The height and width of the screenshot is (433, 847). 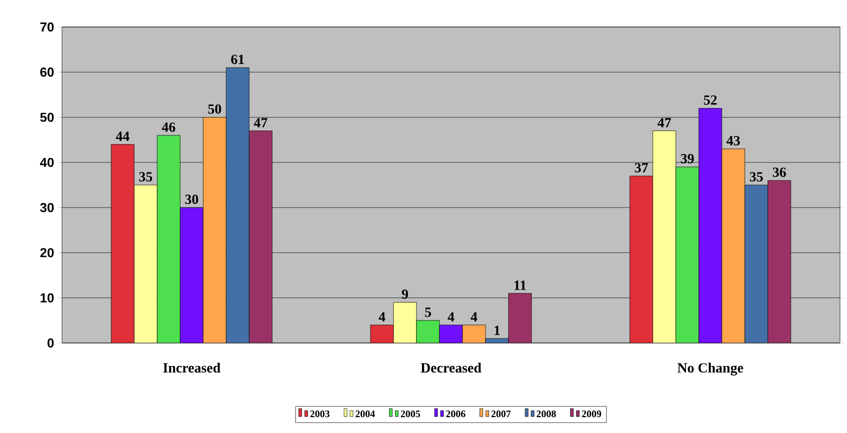 What do you see at coordinates (456, 414) in the screenshot?
I see `legend-label: 2006` at bounding box center [456, 414].